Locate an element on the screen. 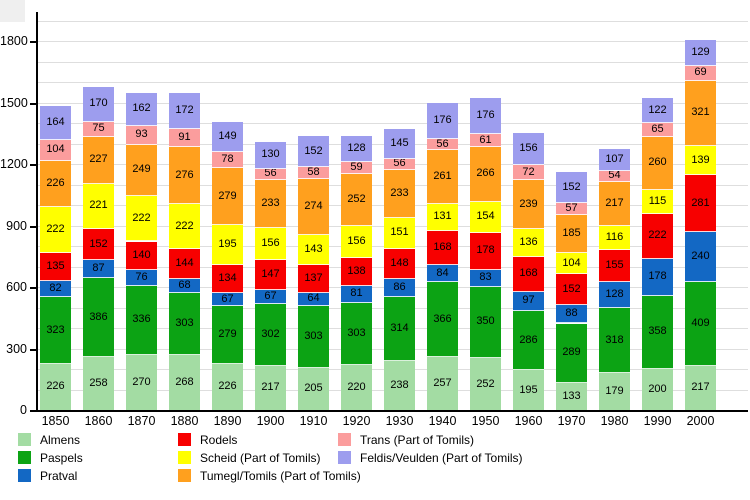 Image resolution: width=750 pixels, height=500 pixels. segment-value-label: 179 is located at coordinates (614, 391).